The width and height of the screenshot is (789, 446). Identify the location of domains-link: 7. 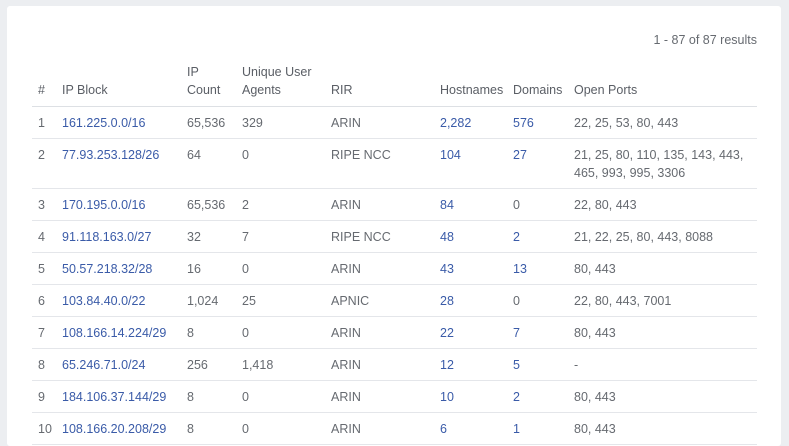
(516, 333).